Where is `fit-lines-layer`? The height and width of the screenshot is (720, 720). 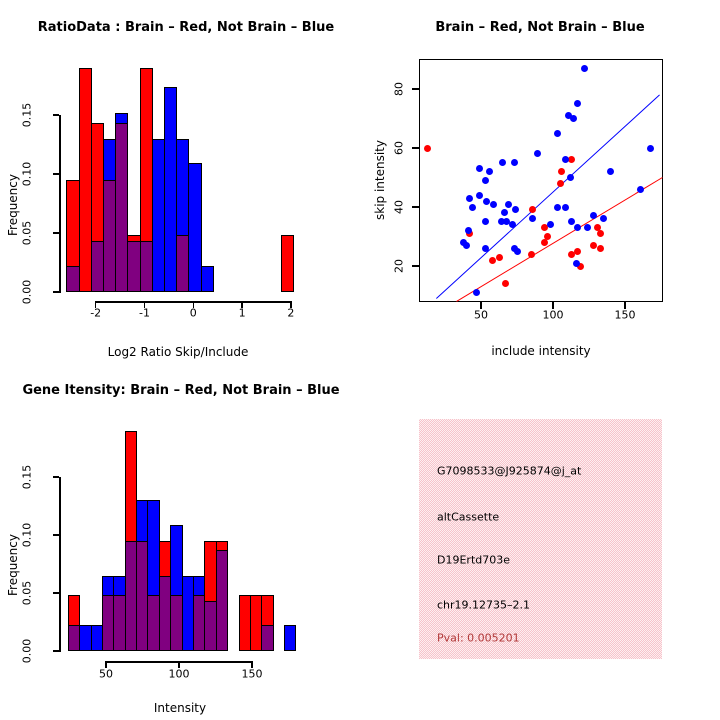
fit-lines-layer is located at coordinates (549, 198).